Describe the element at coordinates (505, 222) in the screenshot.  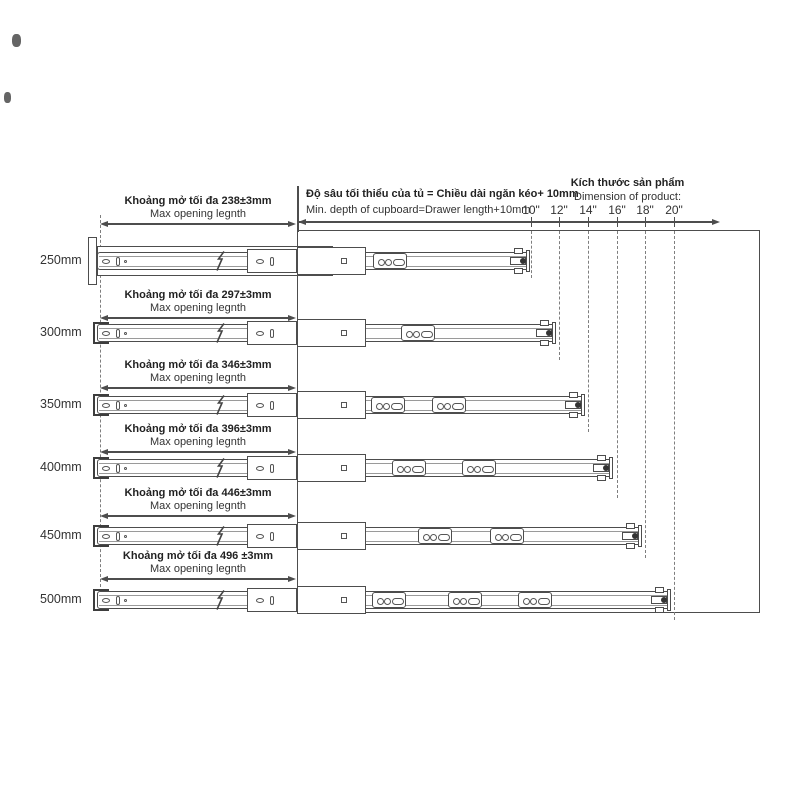
I see `inch-scale-line` at that location.